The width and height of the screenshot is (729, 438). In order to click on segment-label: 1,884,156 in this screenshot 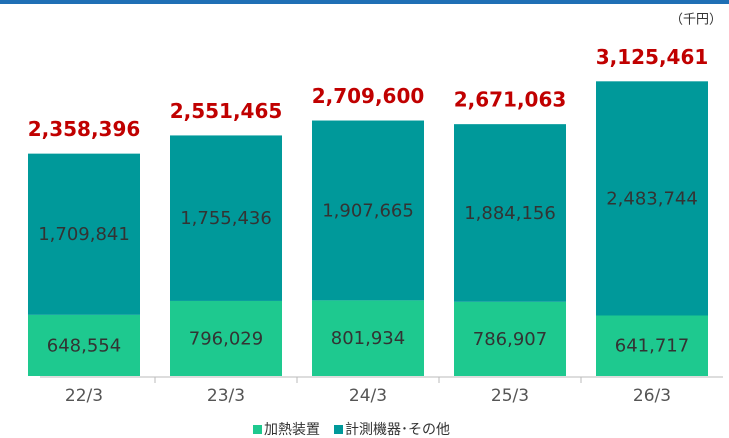, I will do `click(510, 213)`.